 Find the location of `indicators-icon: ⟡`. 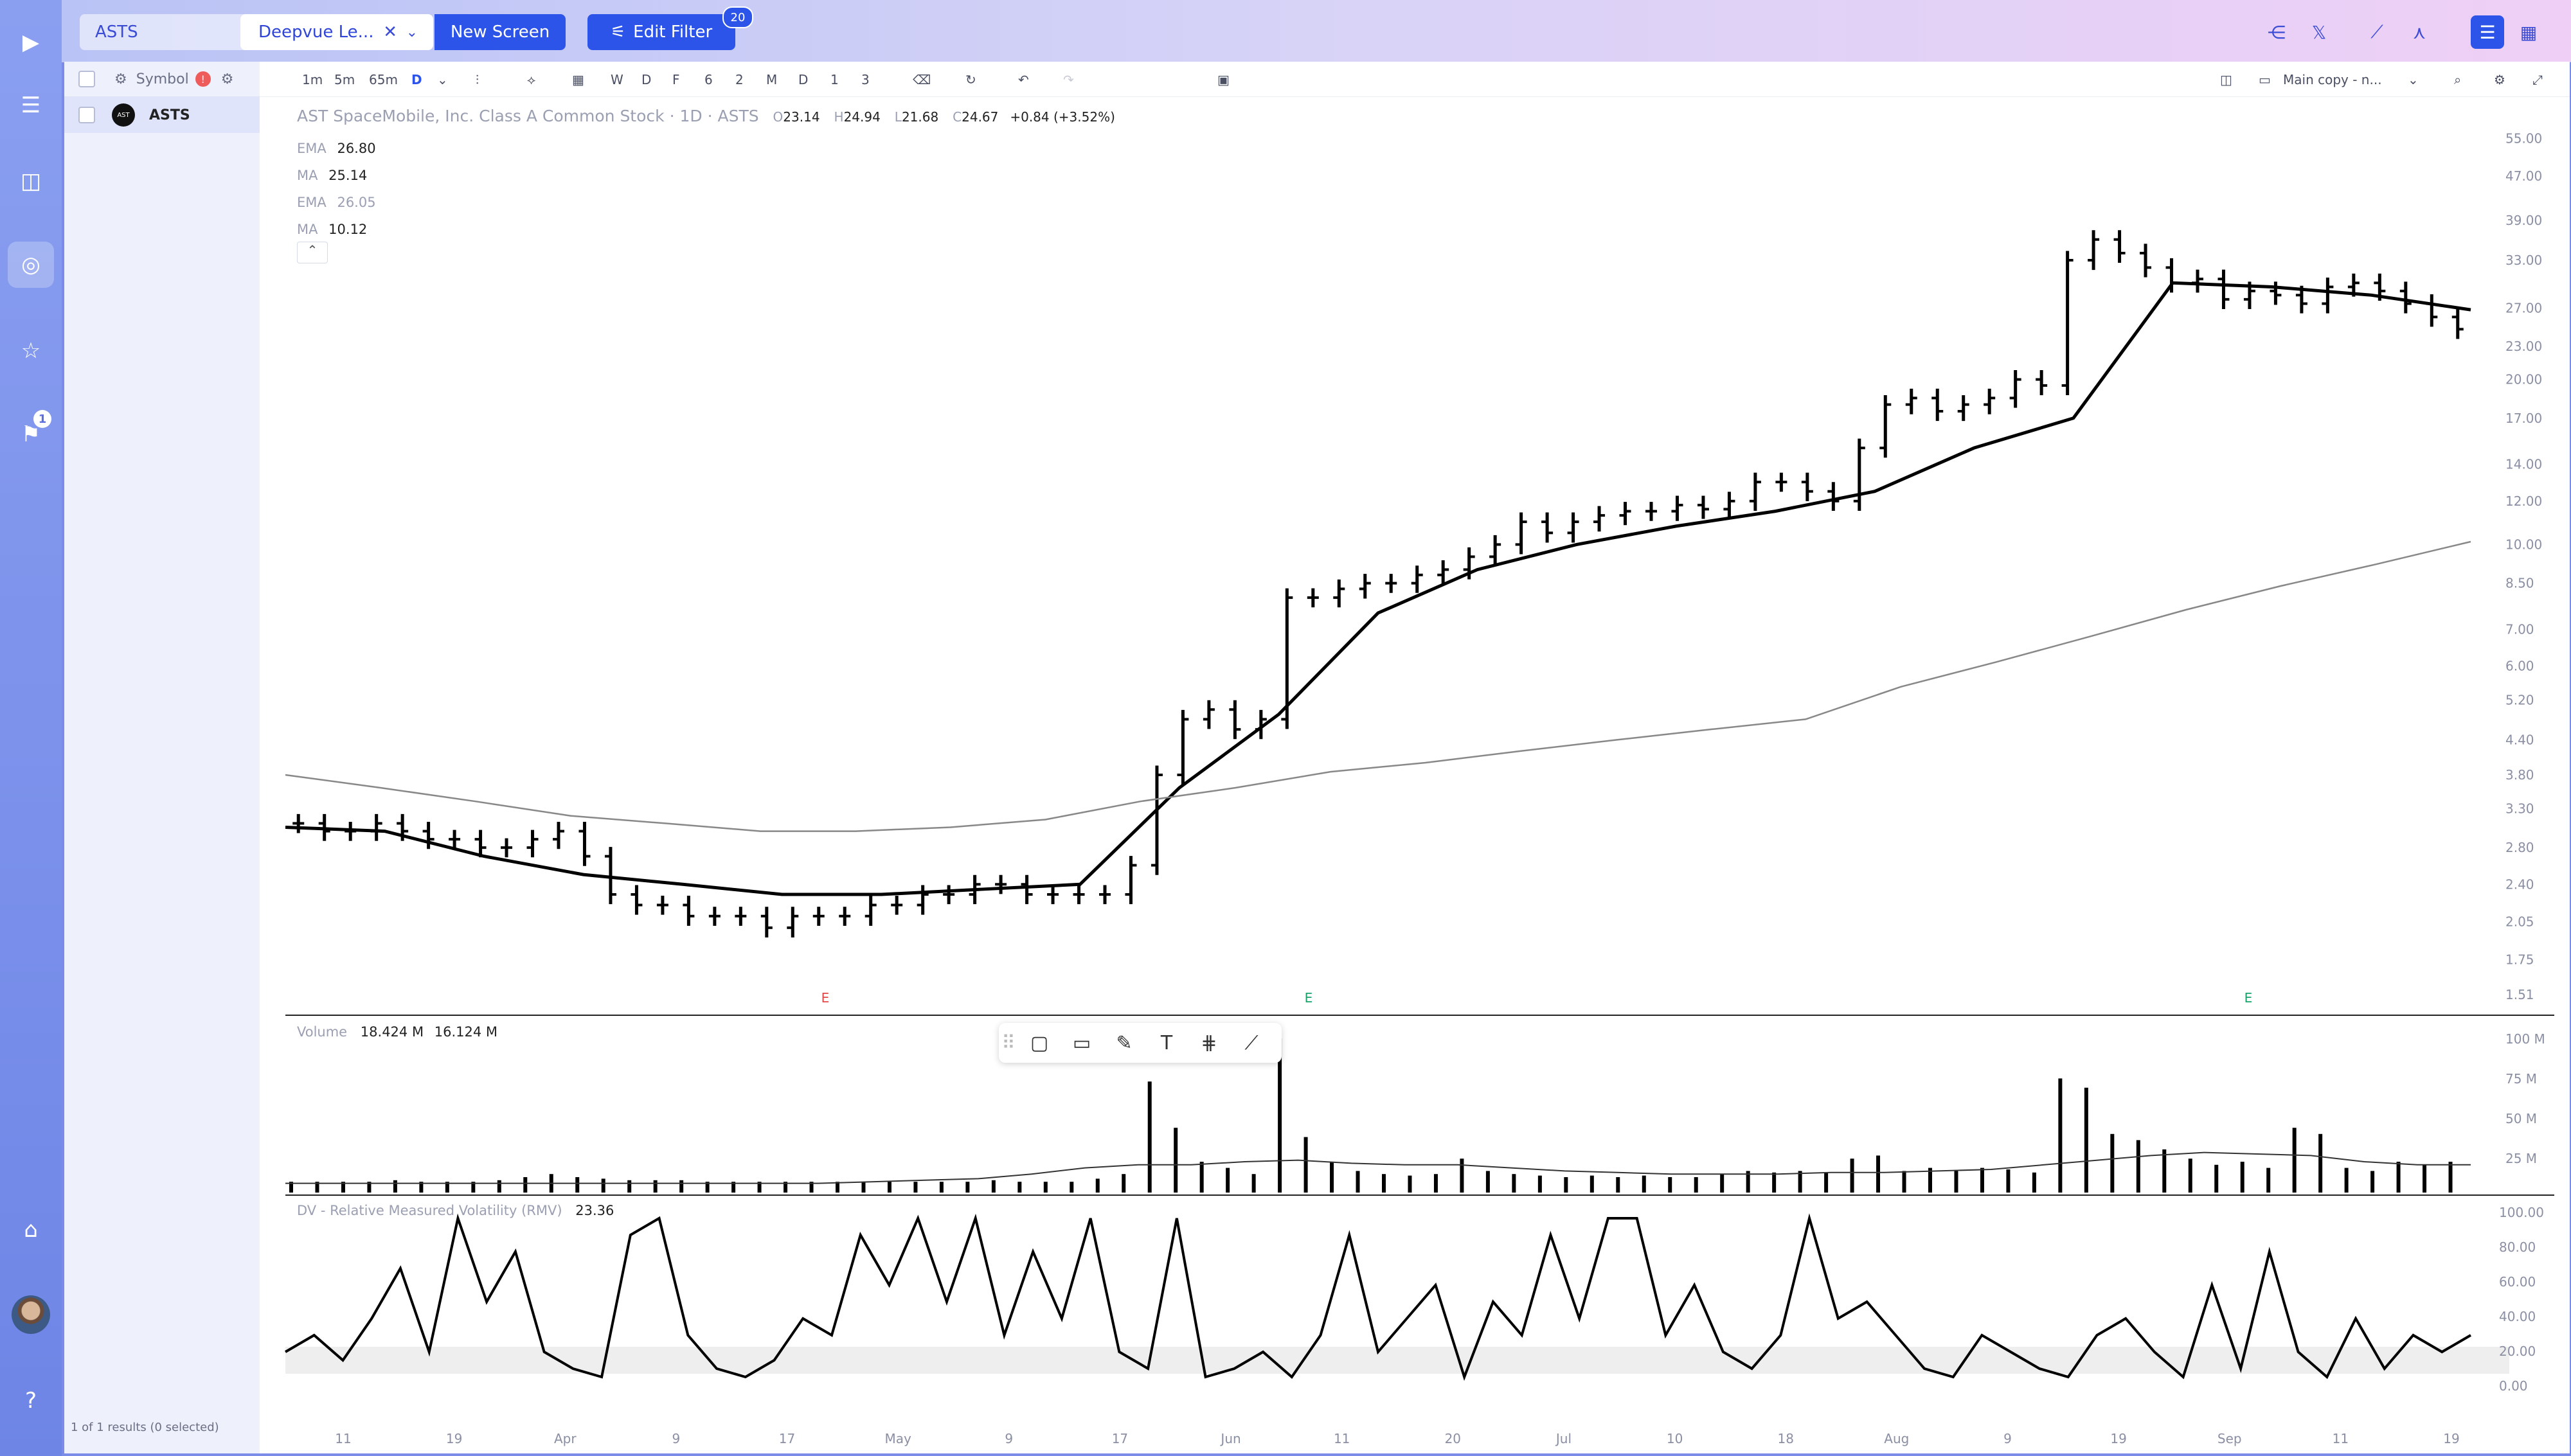

indicators-icon: ⟡ is located at coordinates (532, 79).